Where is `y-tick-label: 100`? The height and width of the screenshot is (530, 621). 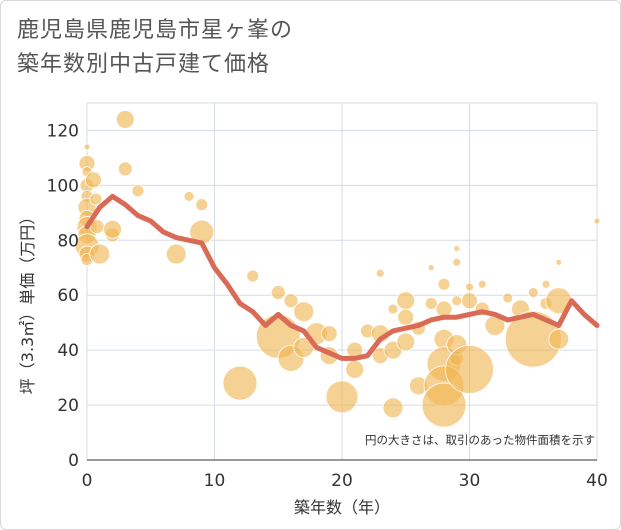
y-tick-label: 100 is located at coordinates (63, 186).